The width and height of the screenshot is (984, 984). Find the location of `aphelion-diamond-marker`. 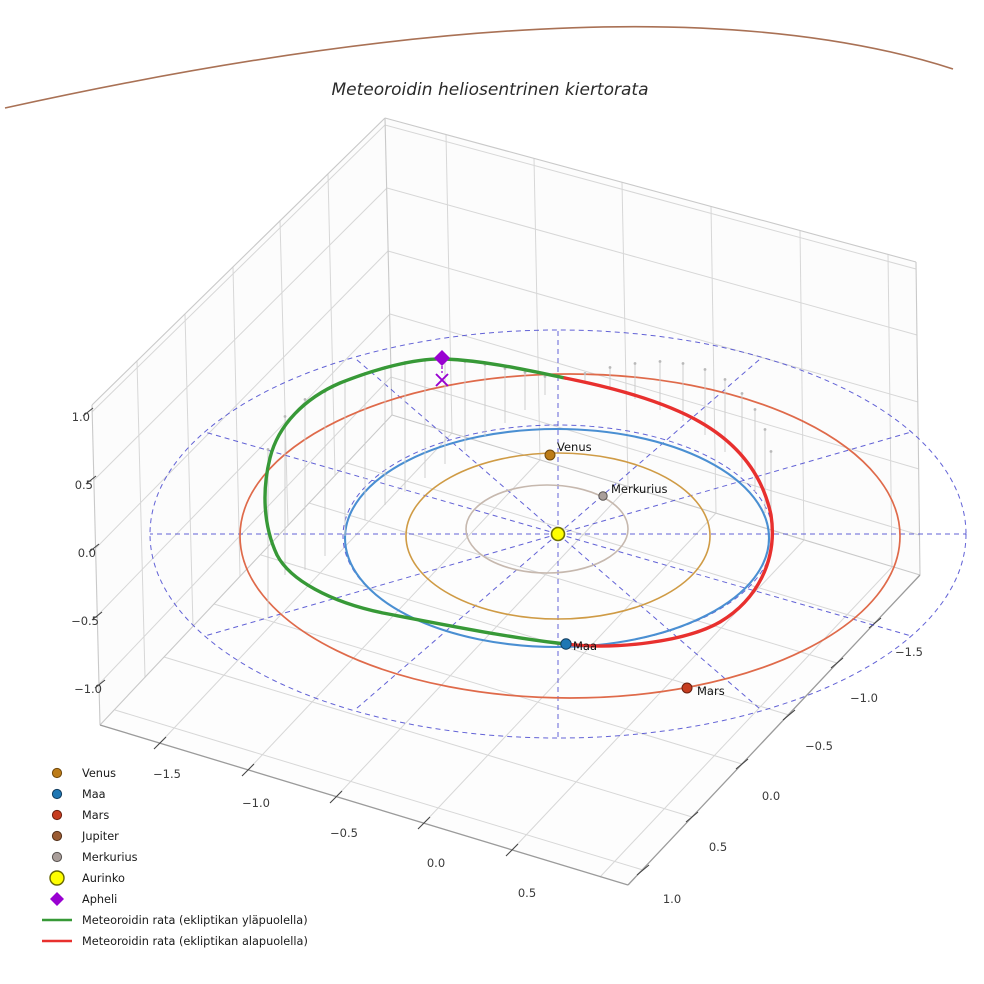

aphelion-diamond-marker is located at coordinates (442, 358).